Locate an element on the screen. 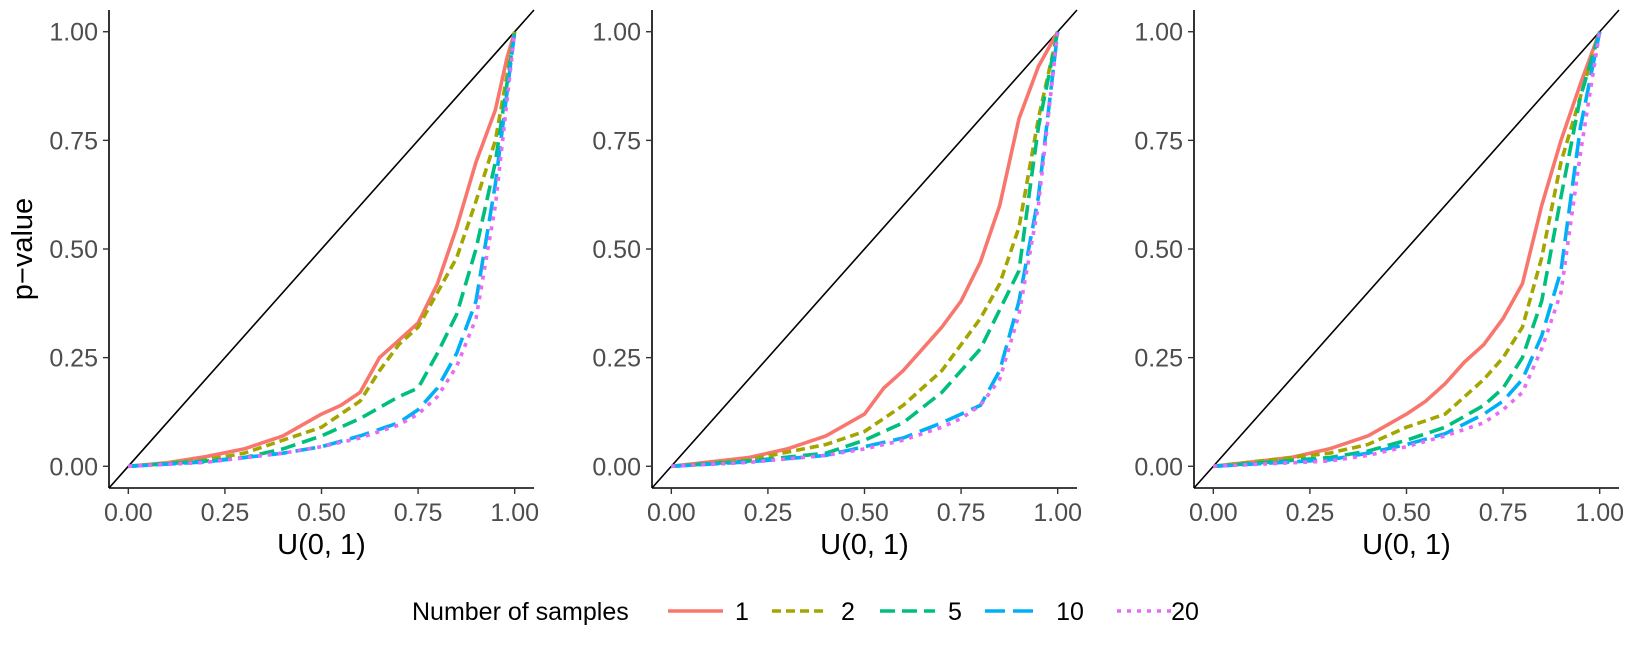 Image resolution: width=1627 pixels, height=651 pixels. legend-label-1: 1 is located at coordinates (742, 612).